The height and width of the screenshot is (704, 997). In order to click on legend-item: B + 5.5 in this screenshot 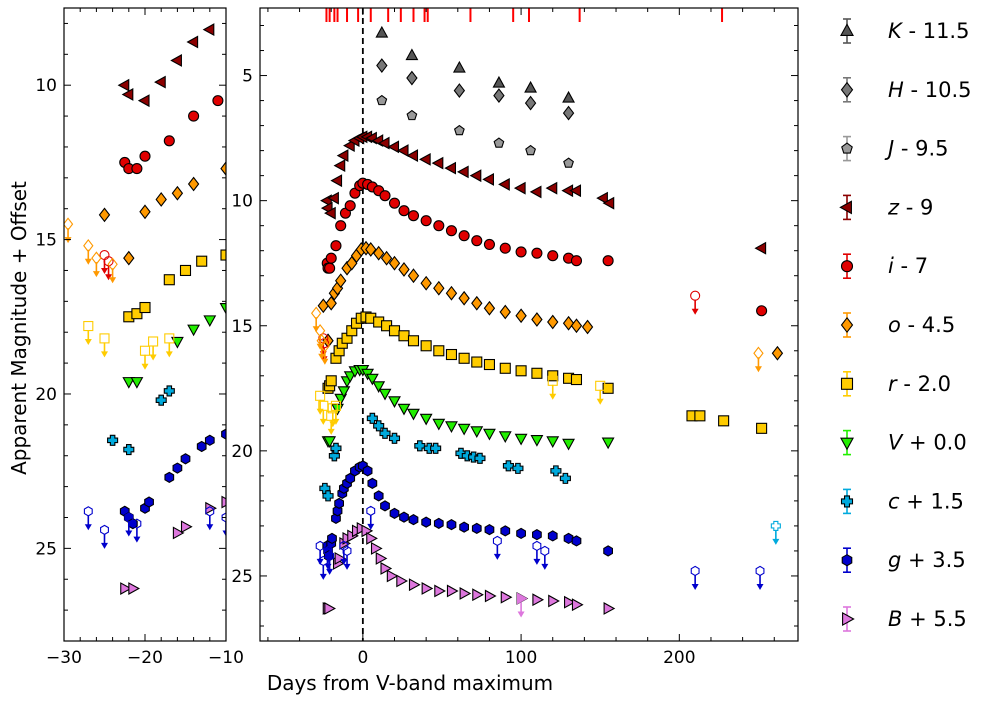, I will do `click(904, 619)`.